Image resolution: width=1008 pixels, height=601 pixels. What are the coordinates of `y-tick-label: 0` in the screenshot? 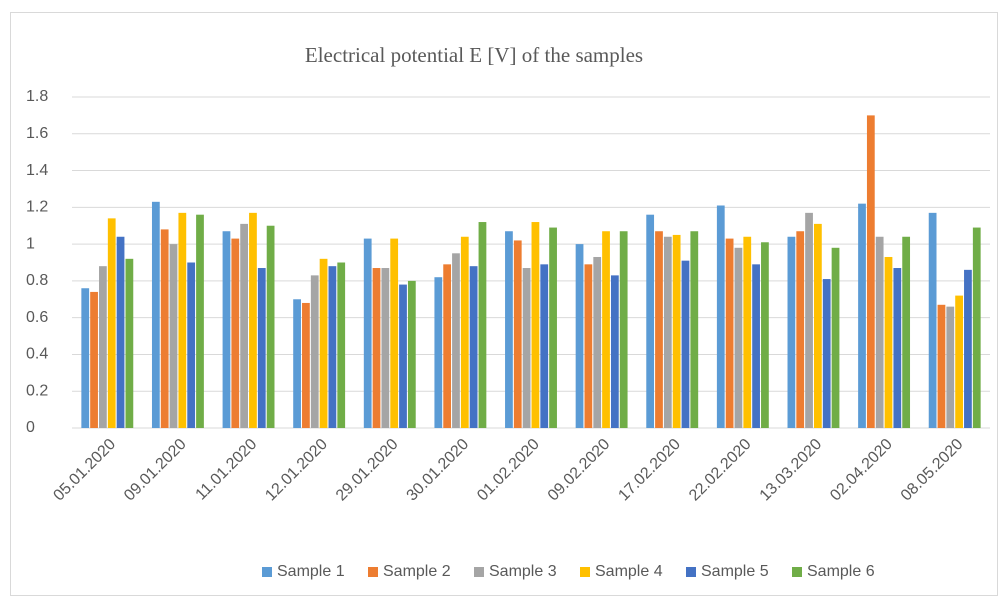 It's located at (30, 427).